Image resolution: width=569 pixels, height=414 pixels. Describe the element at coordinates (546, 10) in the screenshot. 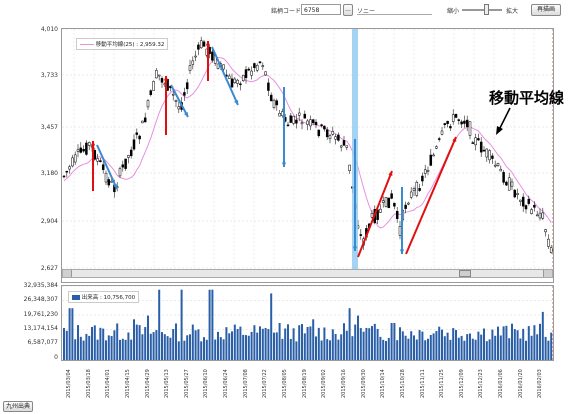

I see `redraw-button: 再描画` at that location.